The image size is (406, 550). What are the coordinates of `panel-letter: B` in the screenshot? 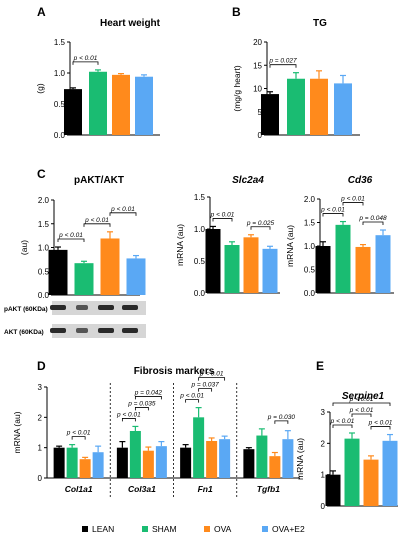 It's located at (236, 12).